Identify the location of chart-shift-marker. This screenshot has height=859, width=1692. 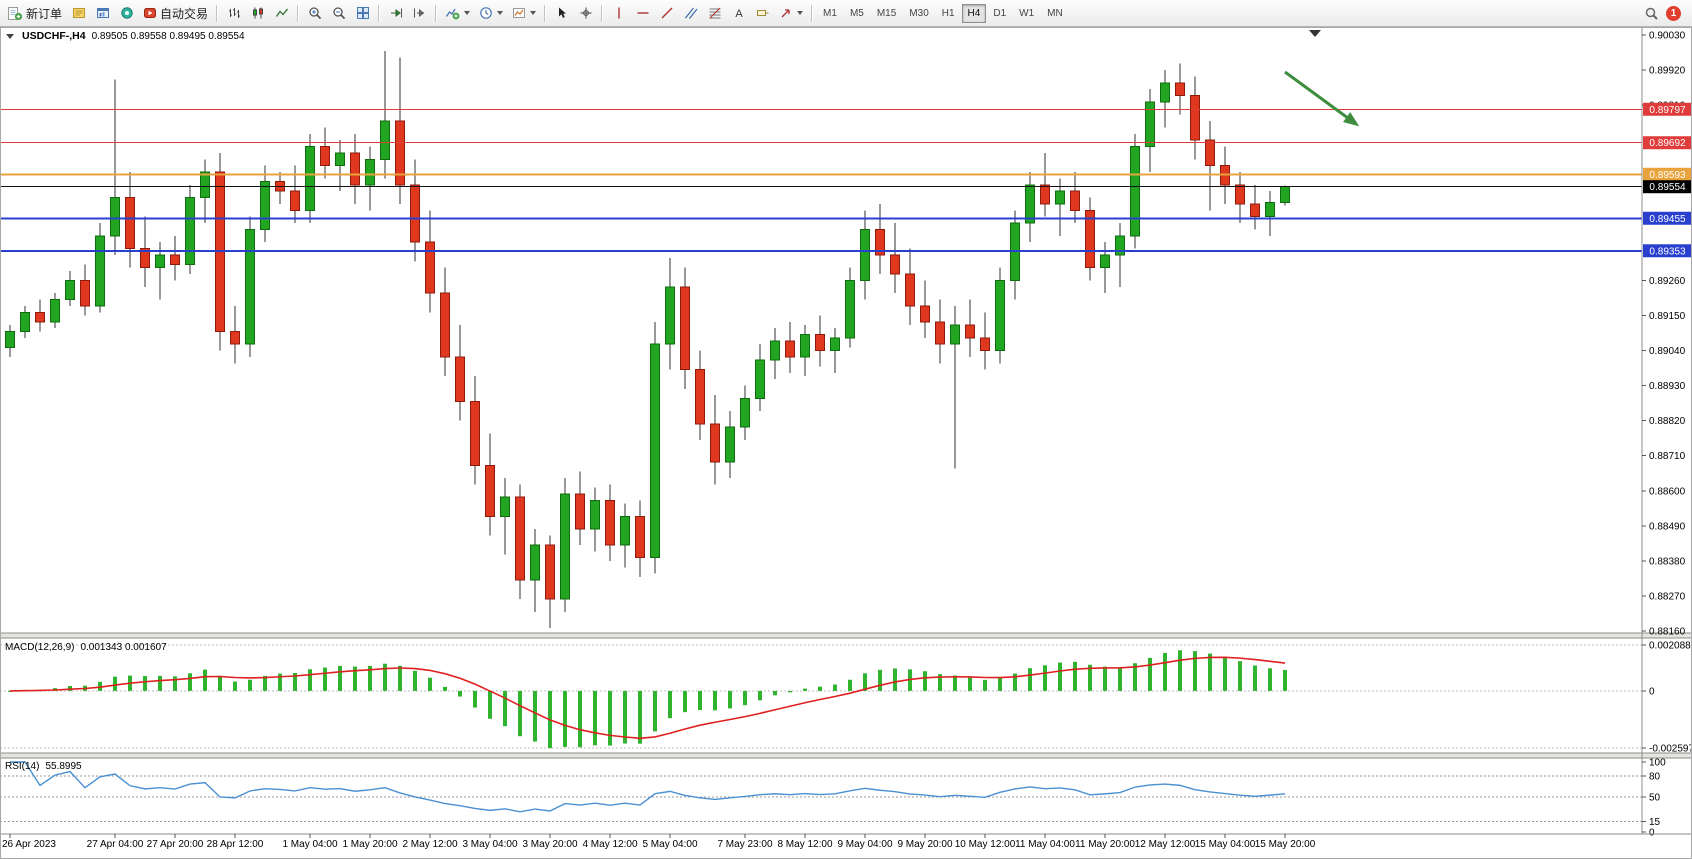
(1315, 33).